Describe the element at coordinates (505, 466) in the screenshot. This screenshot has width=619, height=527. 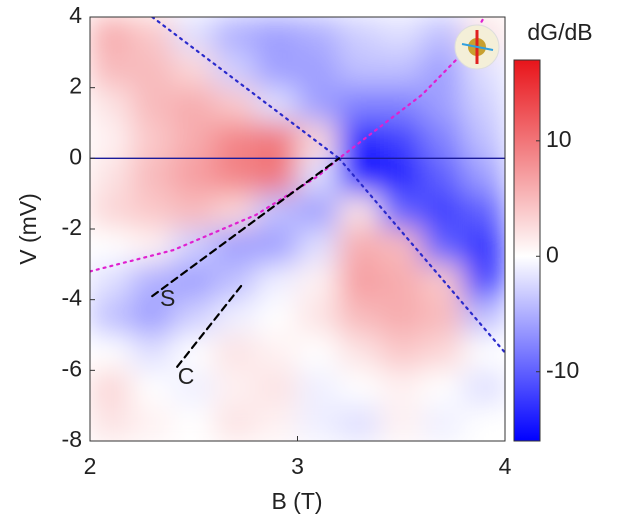
I see `x-tick-label: 4` at that location.